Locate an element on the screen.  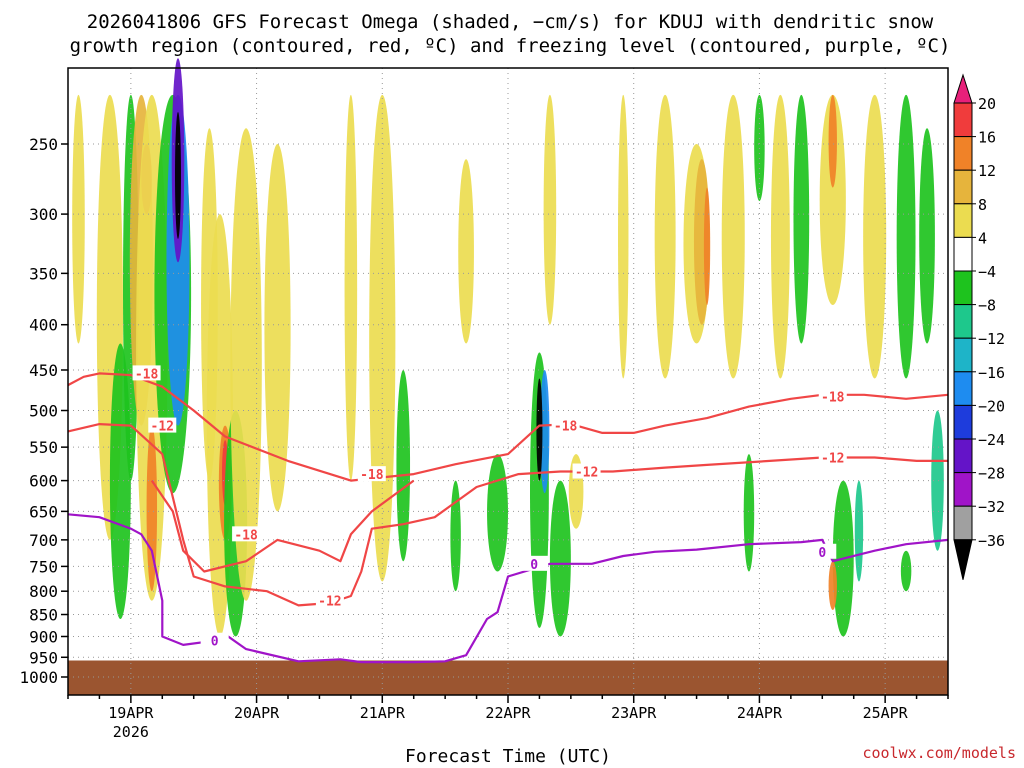
contour-label-6: -12 is located at coordinates (329, 602).